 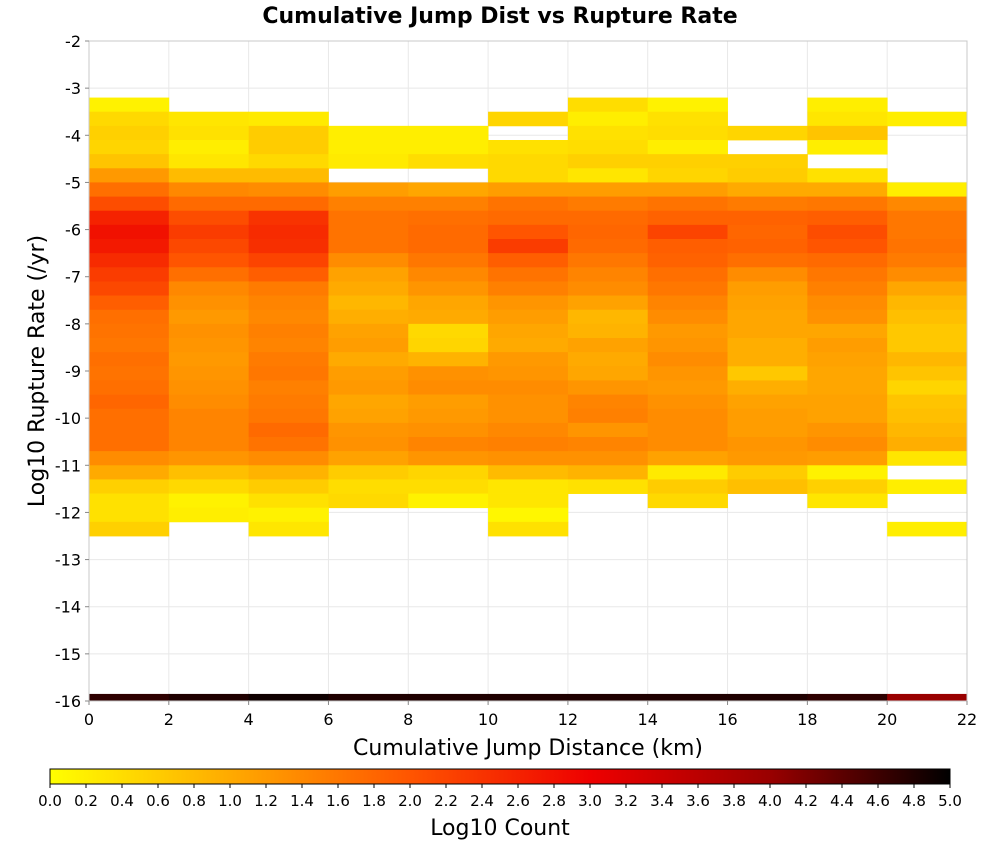 What do you see at coordinates (68, 465) in the screenshot?
I see `y-tick-label: -11` at bounding box center [68, 465].